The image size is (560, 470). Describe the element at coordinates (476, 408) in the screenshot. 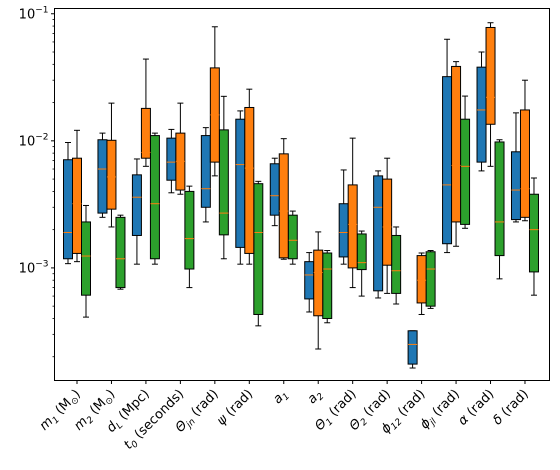

I see `x-category-label: α (rad)` at that location.